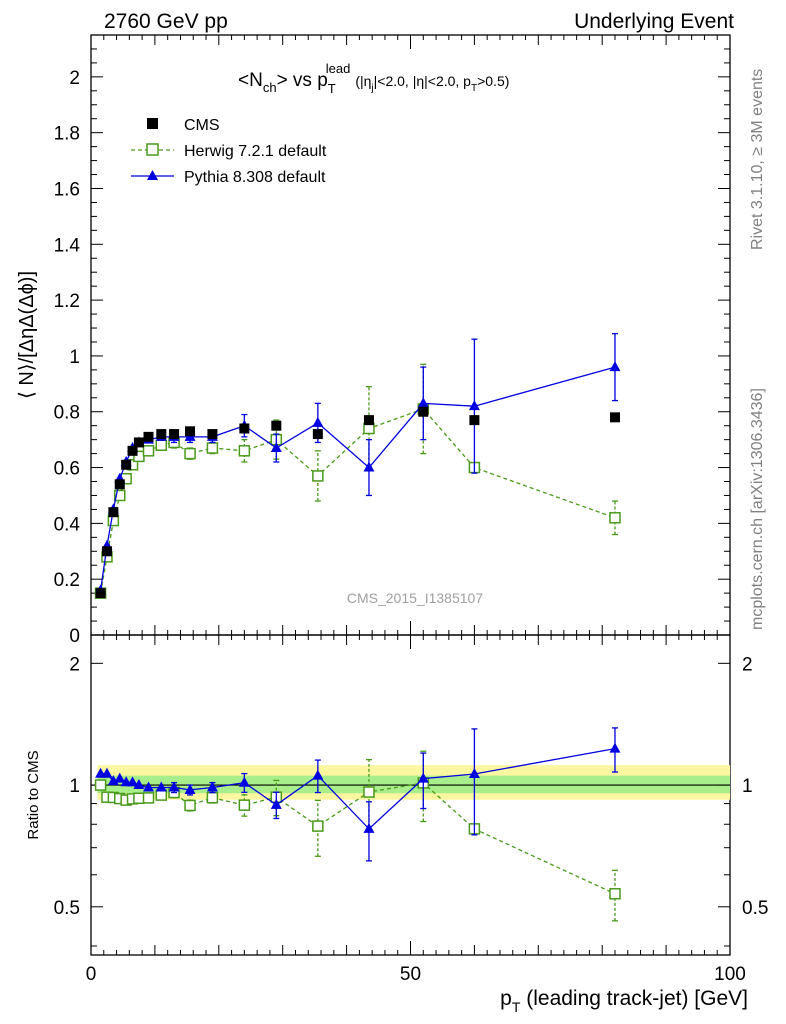  What do you see at coordinates (67, 413) in the screenshot?
I see `y-tick-label: 0.8` at bounding box center [67, 413].